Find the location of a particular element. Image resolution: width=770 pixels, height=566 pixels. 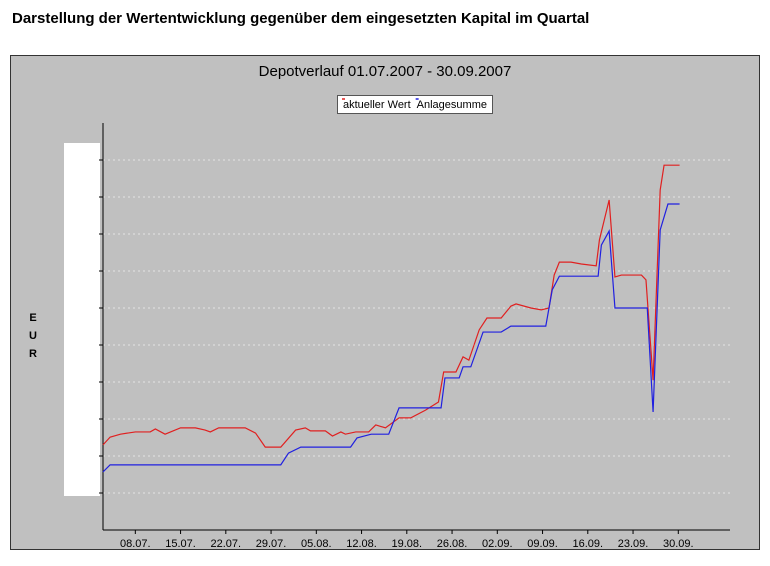

x-tick-label: 26.08. is located at coordinates (452, 544).